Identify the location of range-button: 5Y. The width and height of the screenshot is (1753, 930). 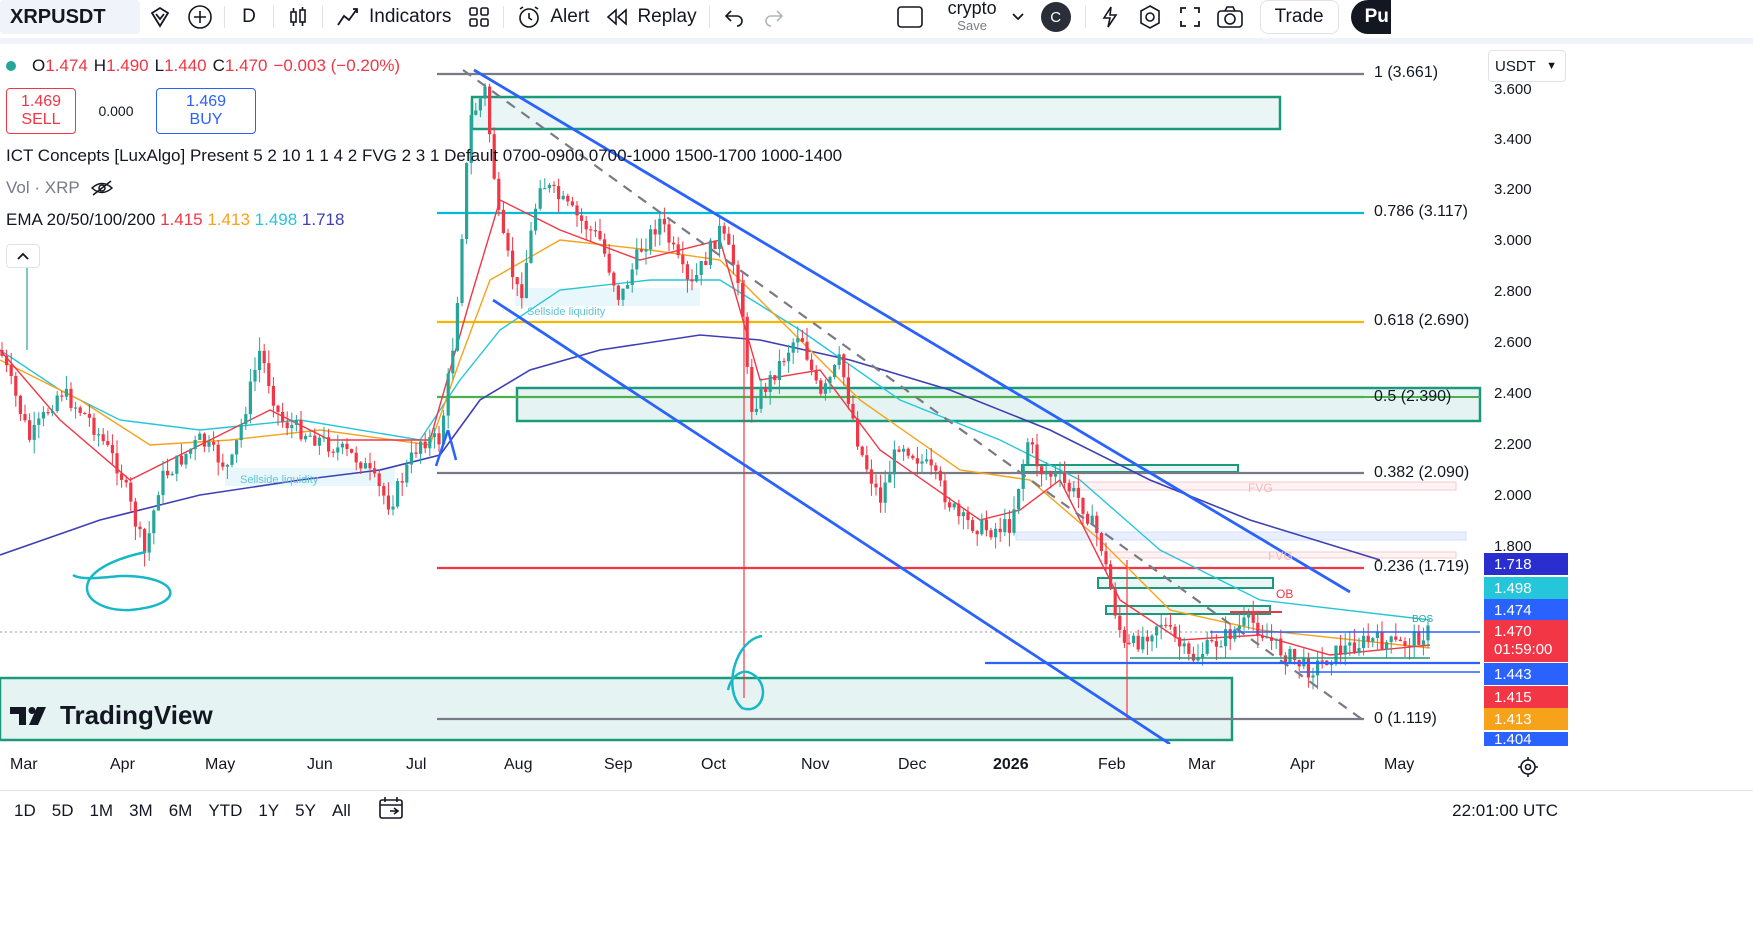
(305, 810).